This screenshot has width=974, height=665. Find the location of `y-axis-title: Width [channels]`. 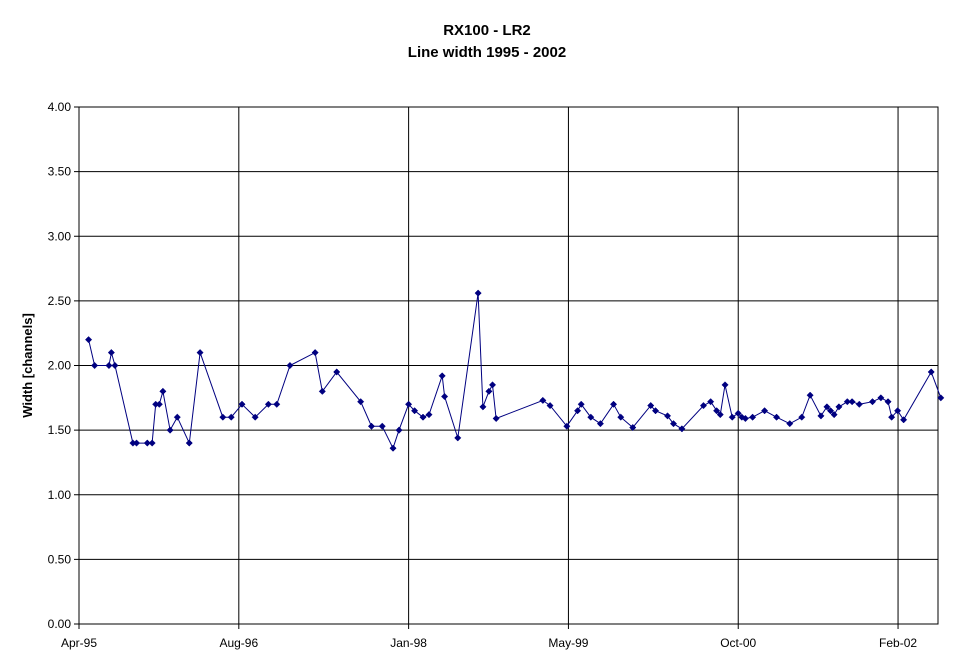

y-axis-title: Width [channels] is located at coordinates (27, 365).